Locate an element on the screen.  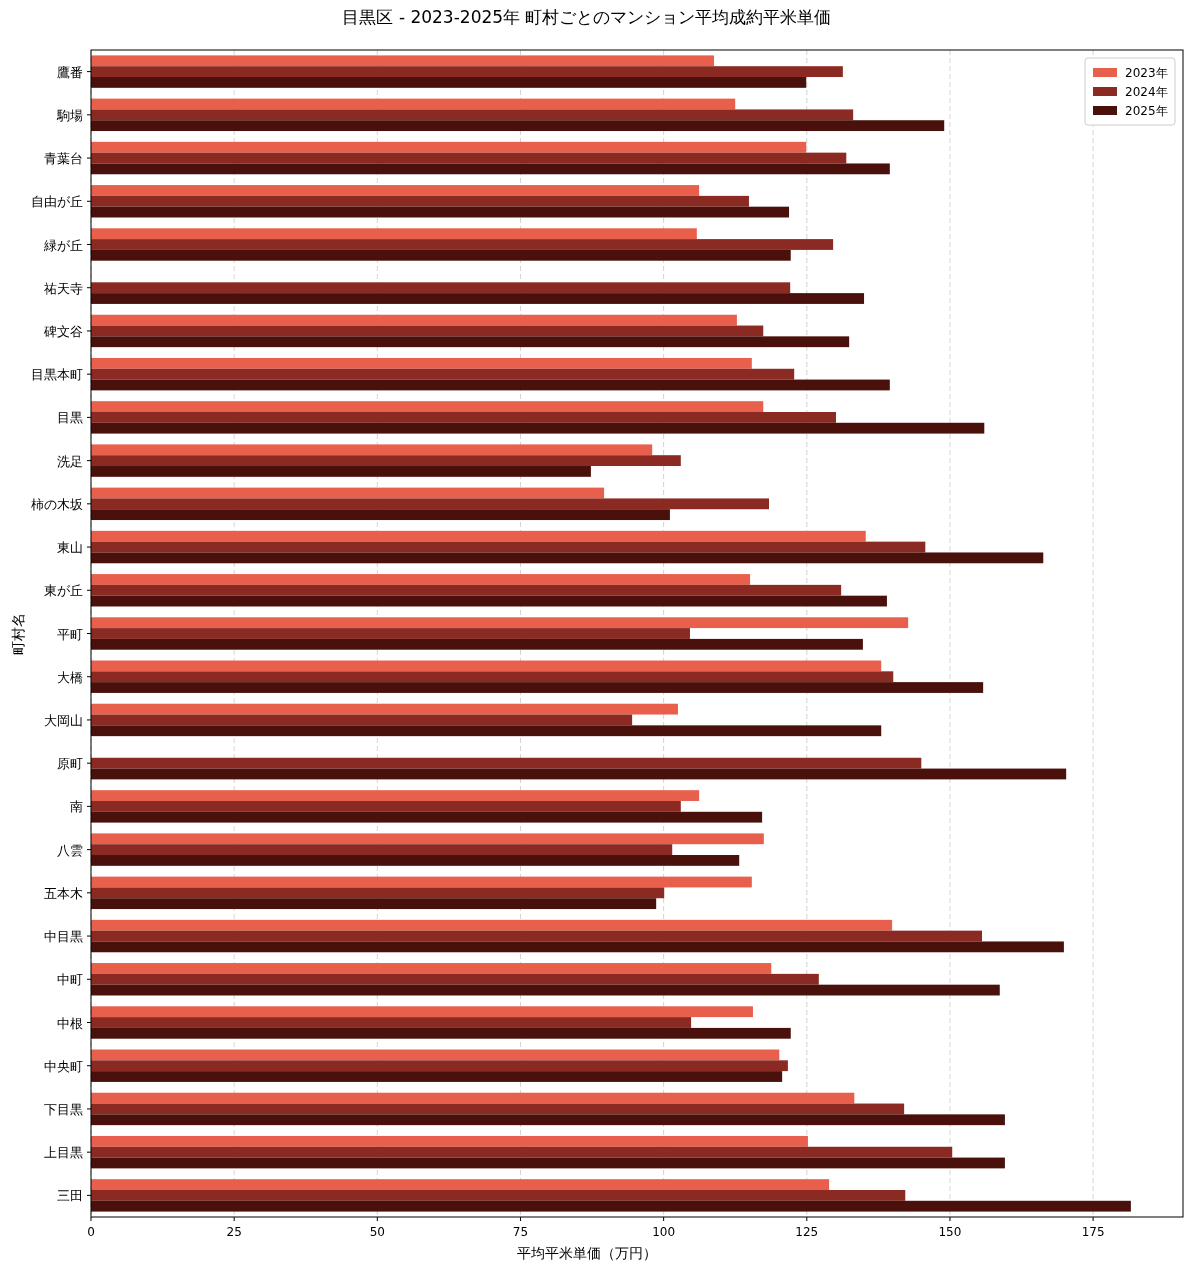
y-tick-label: 中町 is located at coordinates (70, 980).